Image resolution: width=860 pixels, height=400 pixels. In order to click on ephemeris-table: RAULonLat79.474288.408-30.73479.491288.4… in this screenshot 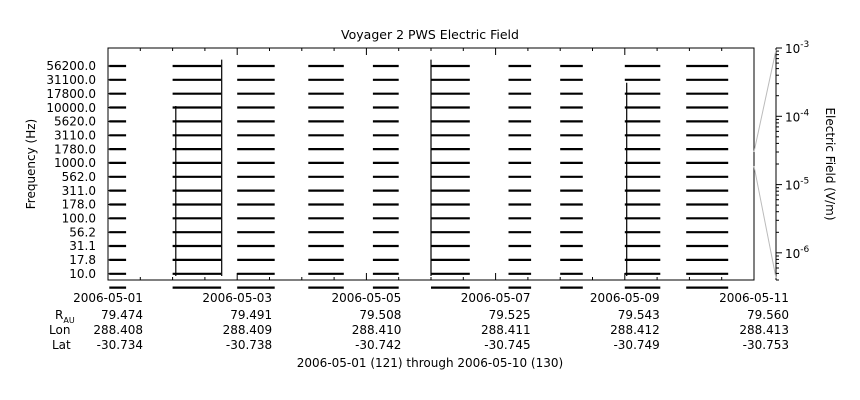, I will do `click(419, 330)`.